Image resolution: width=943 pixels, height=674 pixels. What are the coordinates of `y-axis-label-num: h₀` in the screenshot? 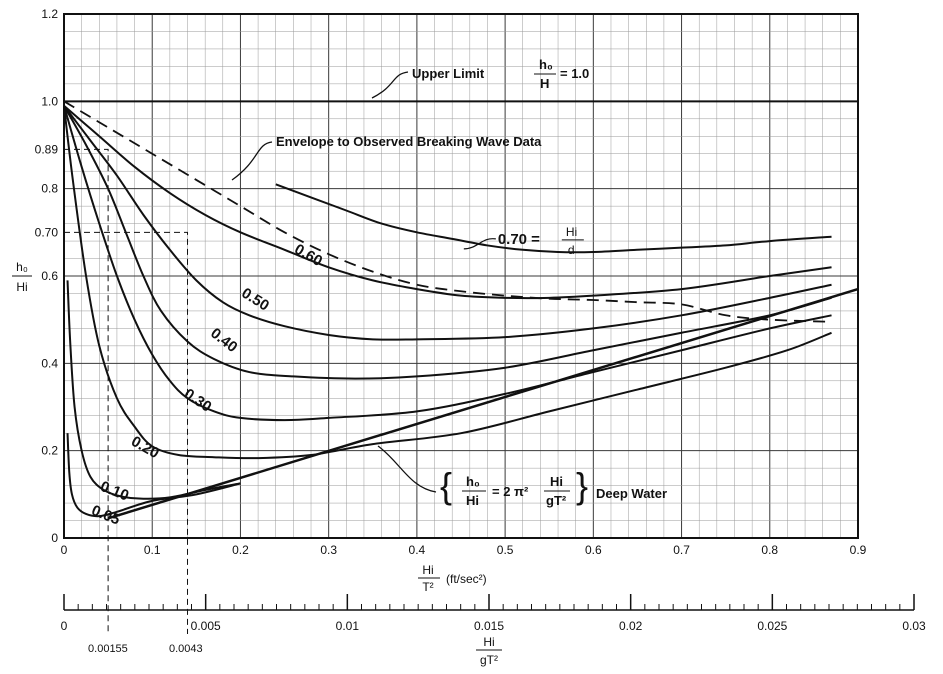 It's located at (22, 267).